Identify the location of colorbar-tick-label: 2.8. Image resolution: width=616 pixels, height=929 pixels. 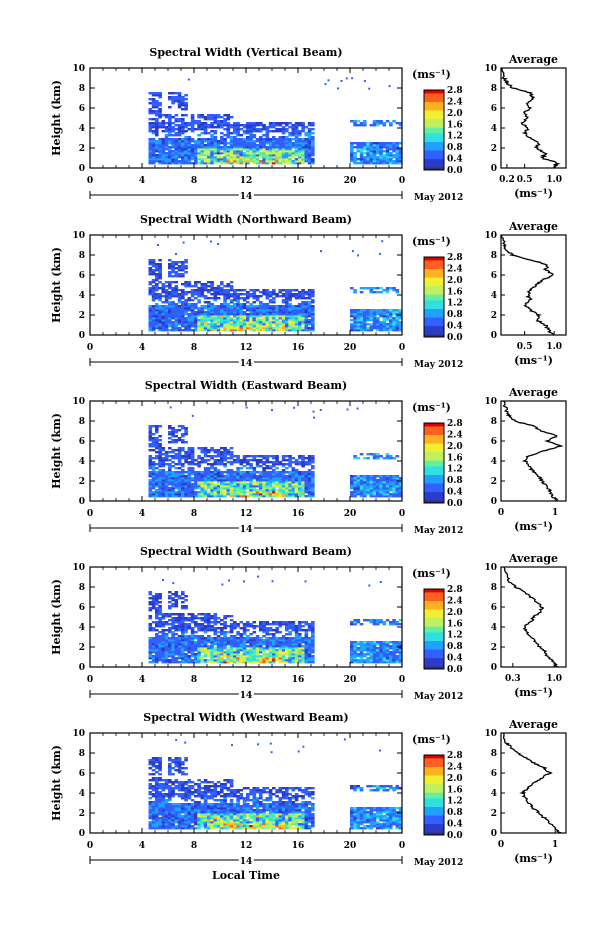
(455, 91).